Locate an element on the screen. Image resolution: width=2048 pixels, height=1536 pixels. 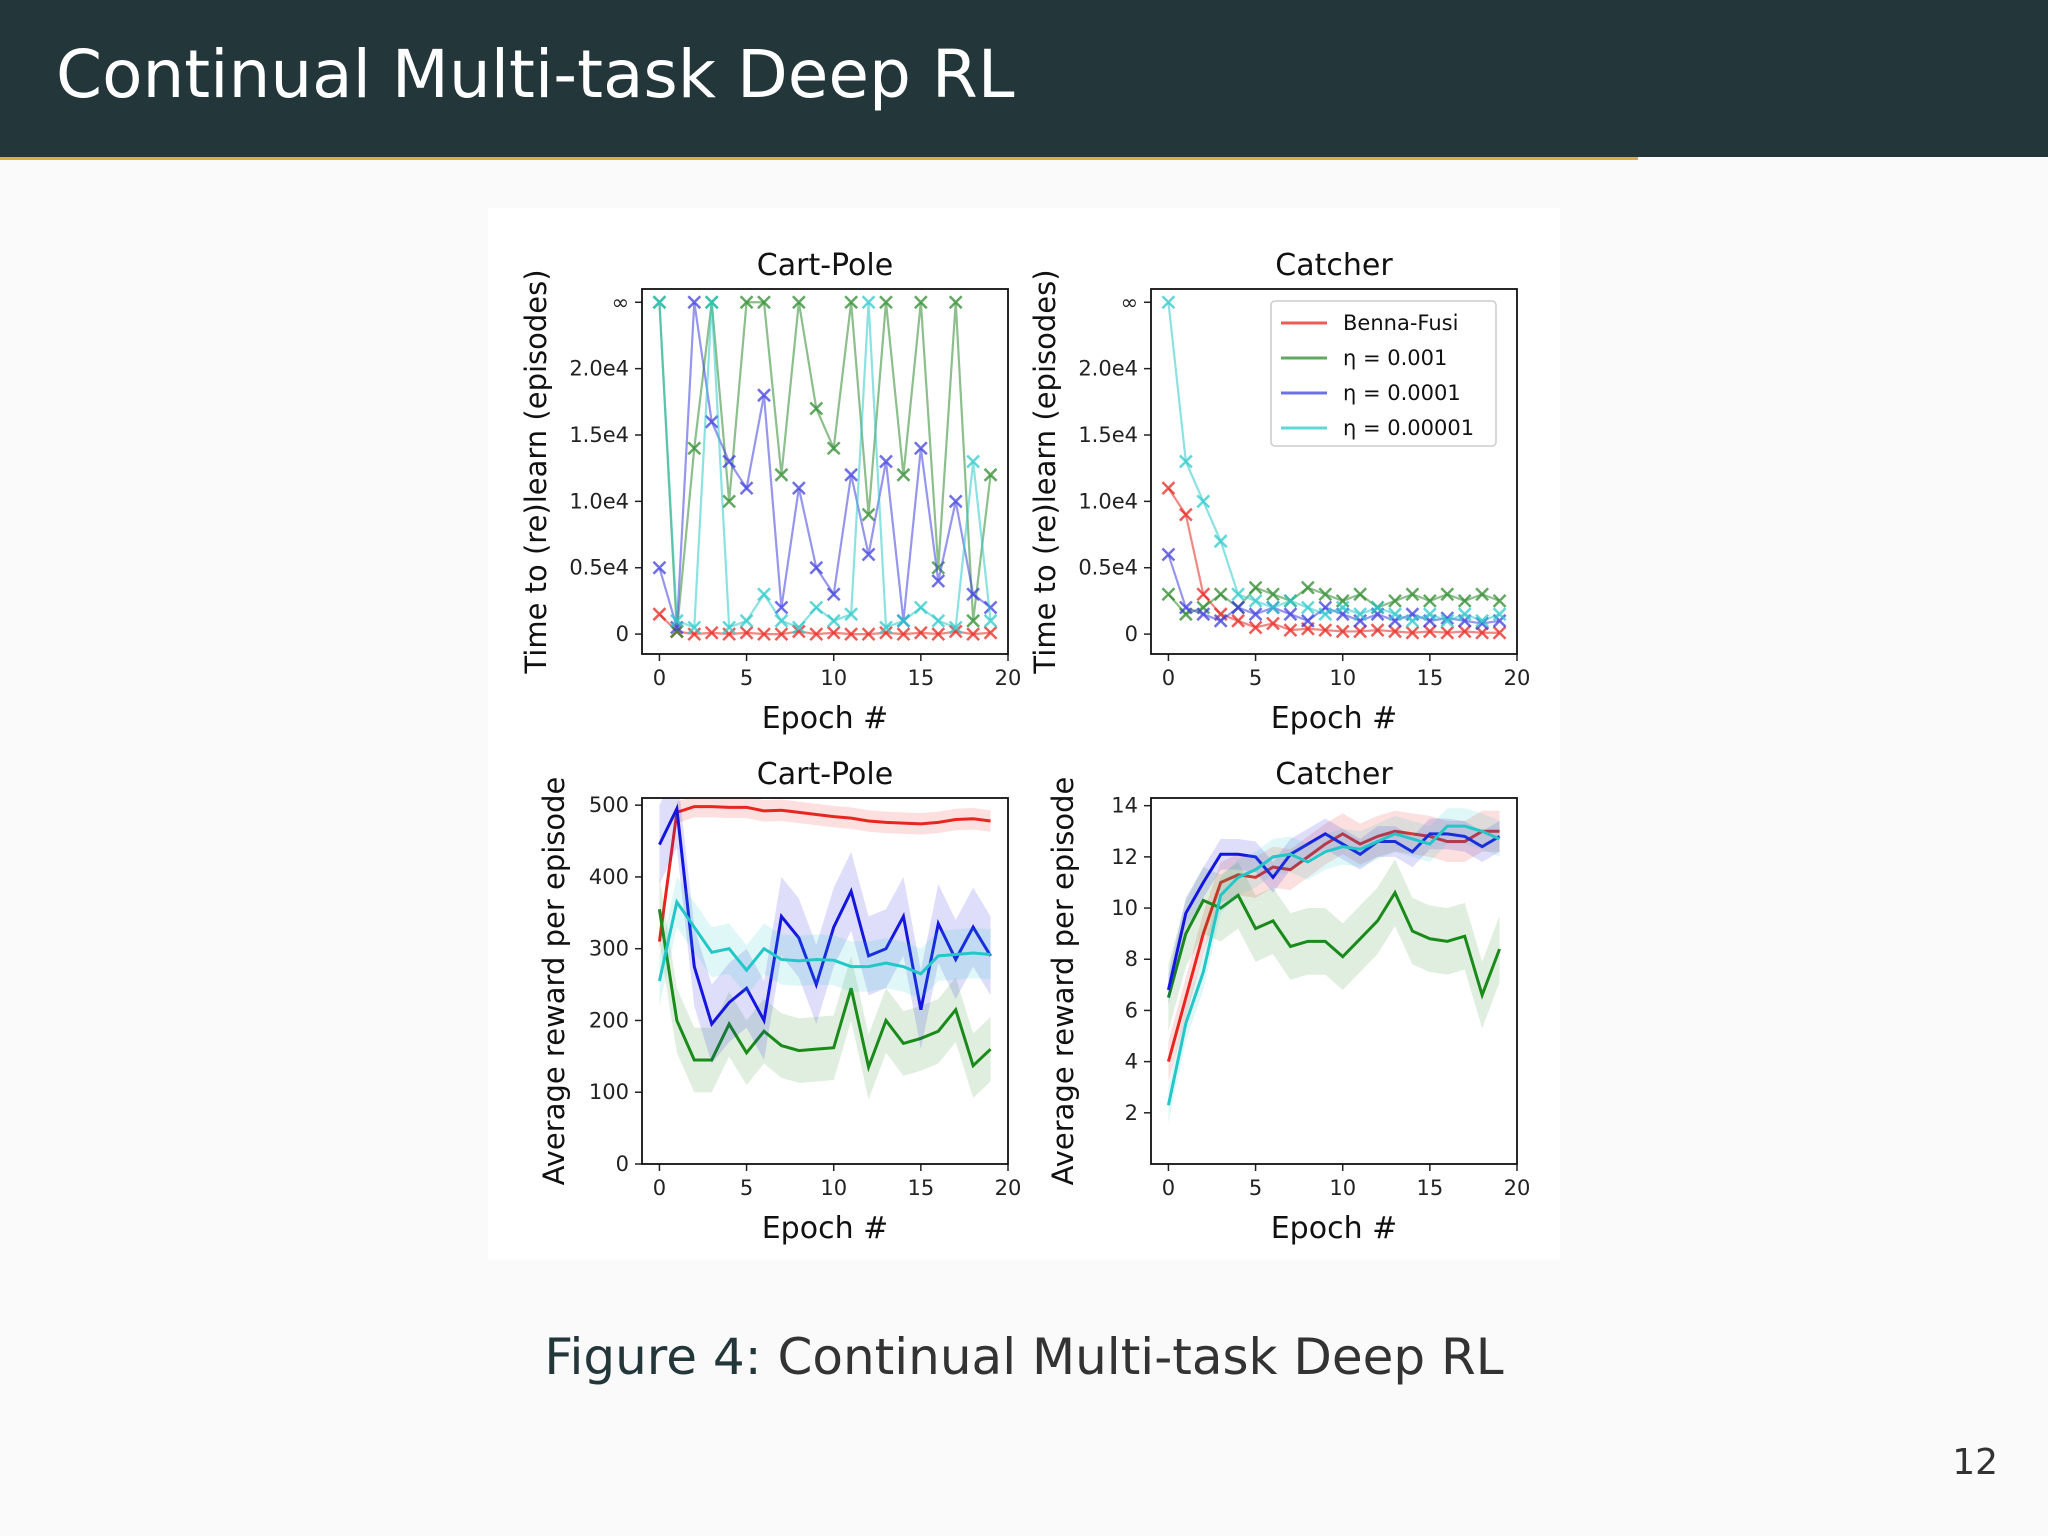
x-axis-label: Epoch # is located at coordinates (825, 1228).